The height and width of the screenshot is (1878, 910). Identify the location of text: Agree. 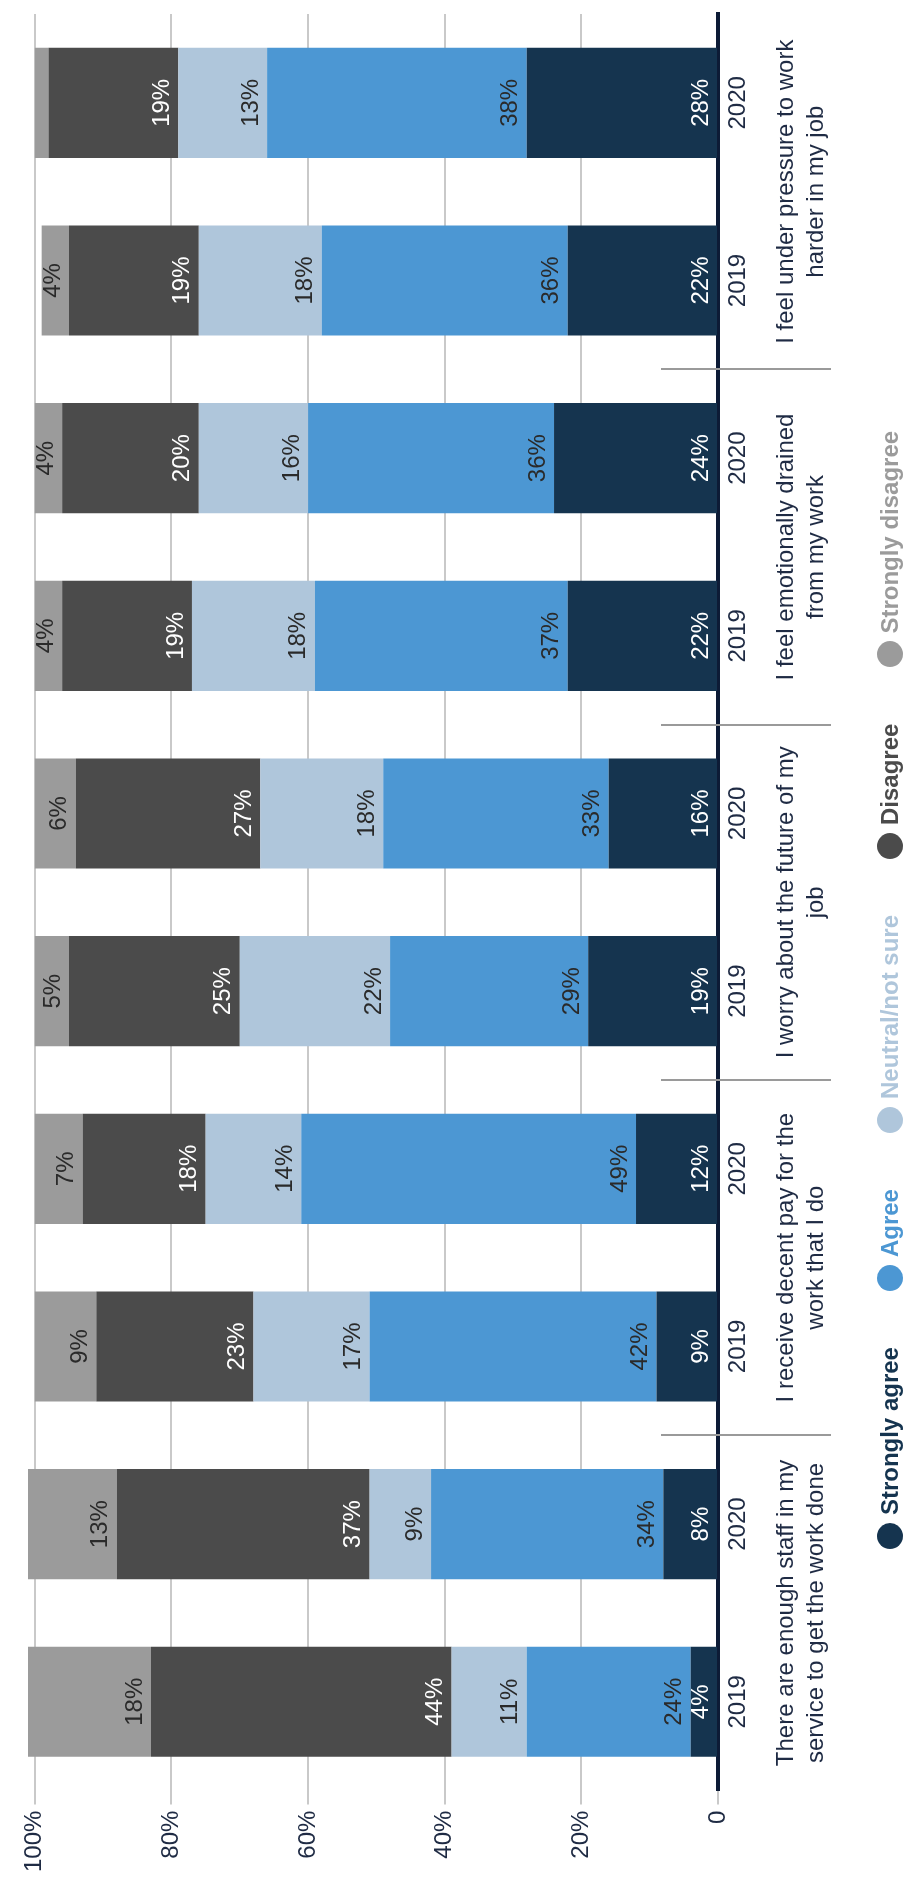
(890, 1223).